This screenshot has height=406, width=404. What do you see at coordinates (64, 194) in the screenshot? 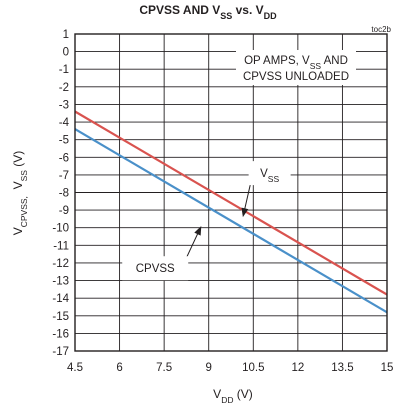
I see `y-tick-label: -8` at bounding box center [64, 194].